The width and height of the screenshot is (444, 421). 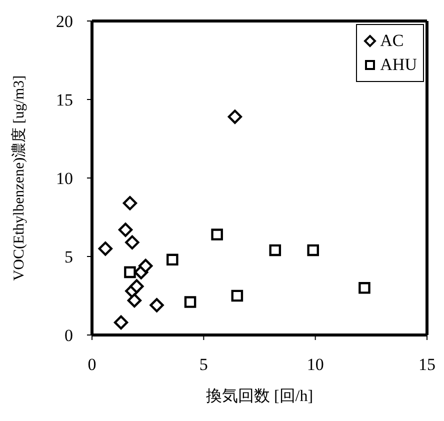 What do you see at coordinates (64, 178) in the screenshot?
I see `y-tick-label: 10` at bounding box center [64, 178].